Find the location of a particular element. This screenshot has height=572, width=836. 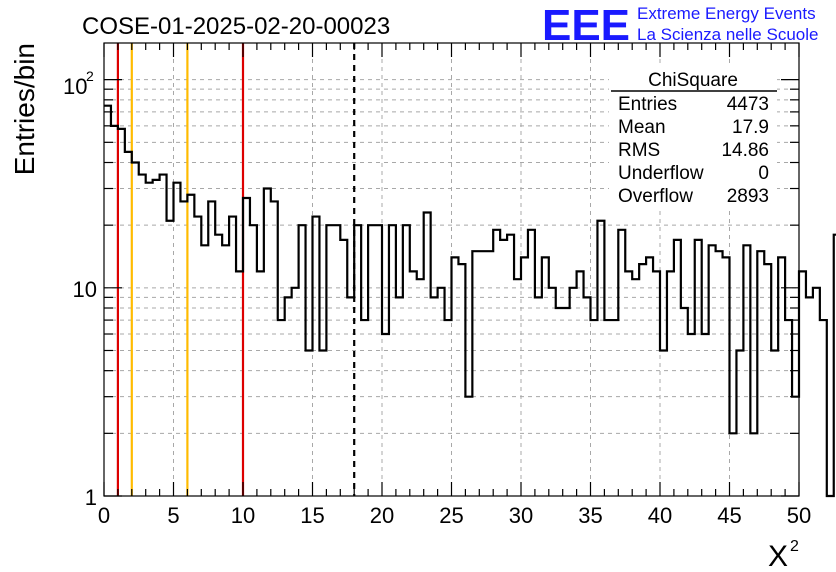

stats-value-overflow: 2893 is located at coordinates (748, 196).